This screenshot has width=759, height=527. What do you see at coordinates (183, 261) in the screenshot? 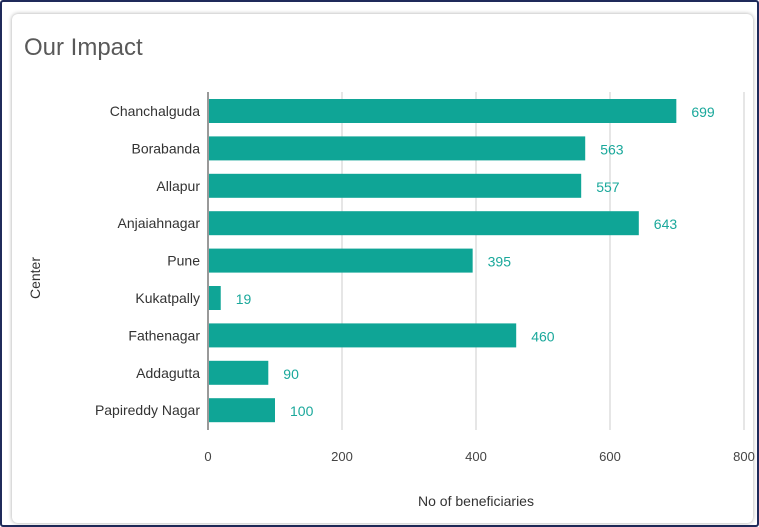
I see `category-label: Pune` at bounding box center [183, 261].